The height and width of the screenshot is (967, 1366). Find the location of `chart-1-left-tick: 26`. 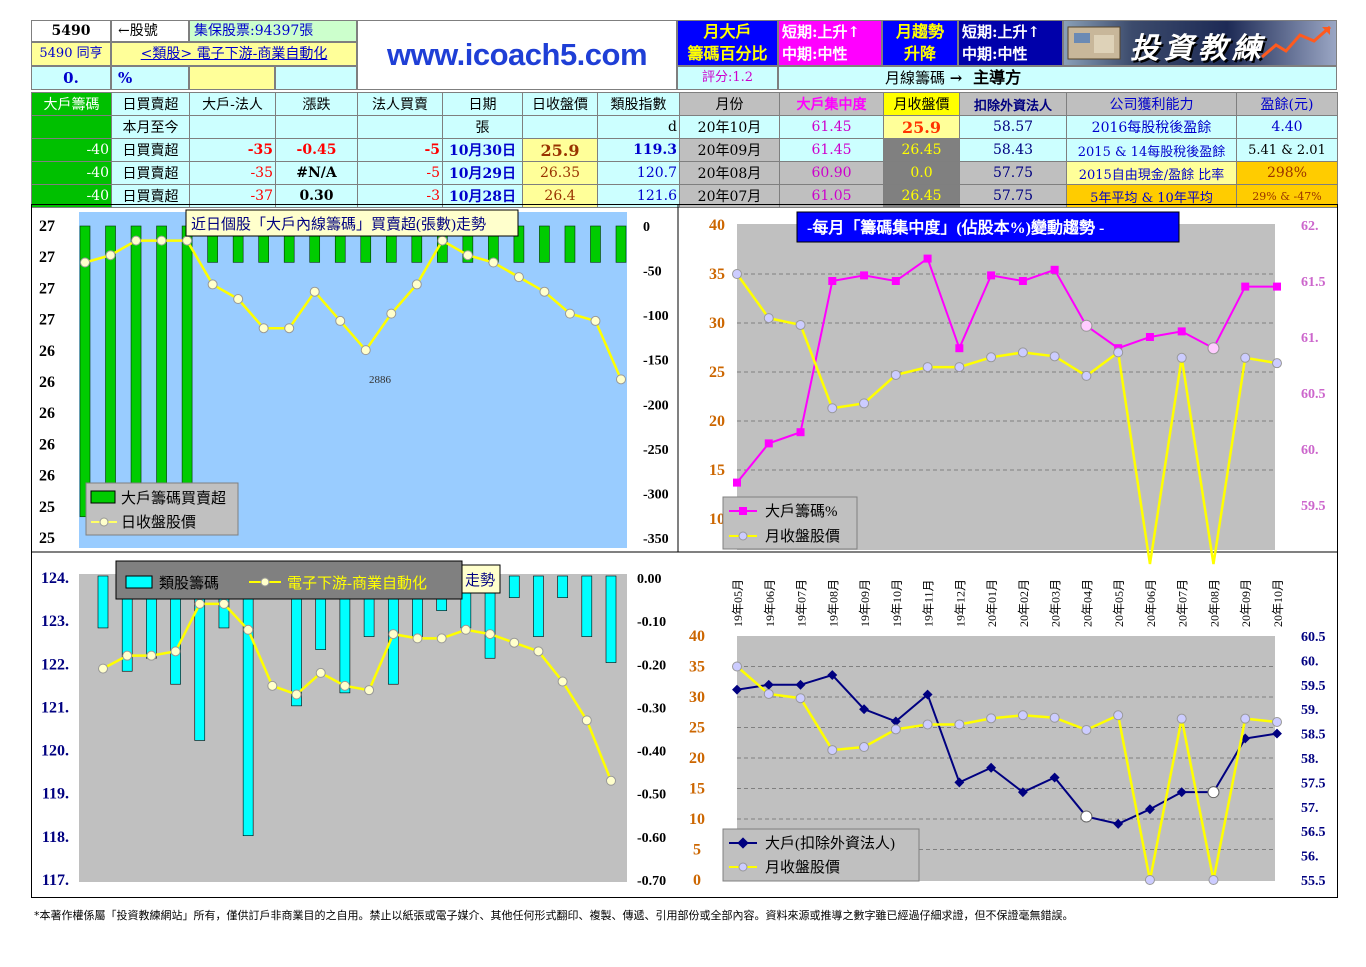

chart-1-left-tick: 26 is located at coordinates (47, 382).